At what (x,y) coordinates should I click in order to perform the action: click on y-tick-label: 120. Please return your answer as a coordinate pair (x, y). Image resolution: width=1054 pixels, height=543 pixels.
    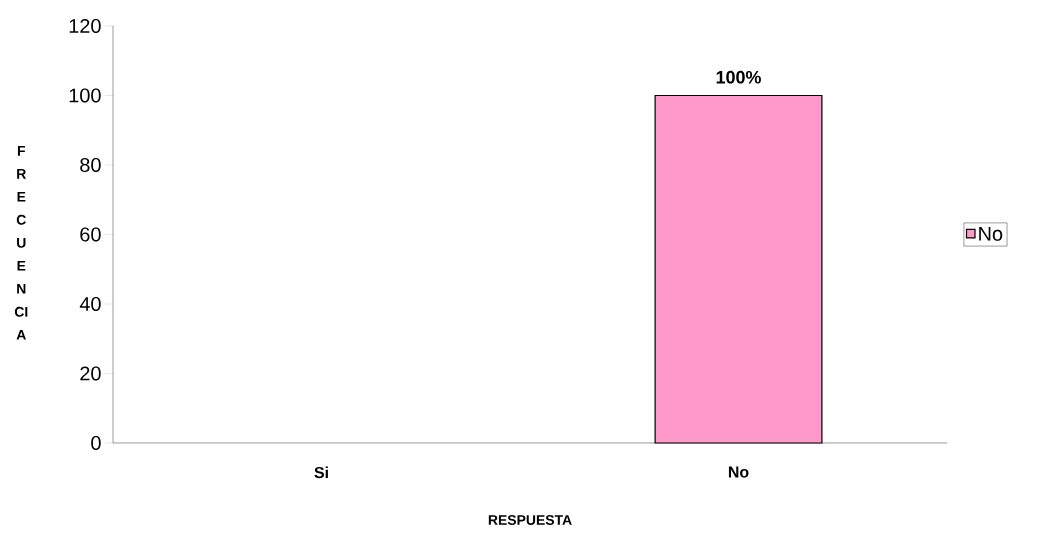
    Looking at the image, I should click on (85, 26).